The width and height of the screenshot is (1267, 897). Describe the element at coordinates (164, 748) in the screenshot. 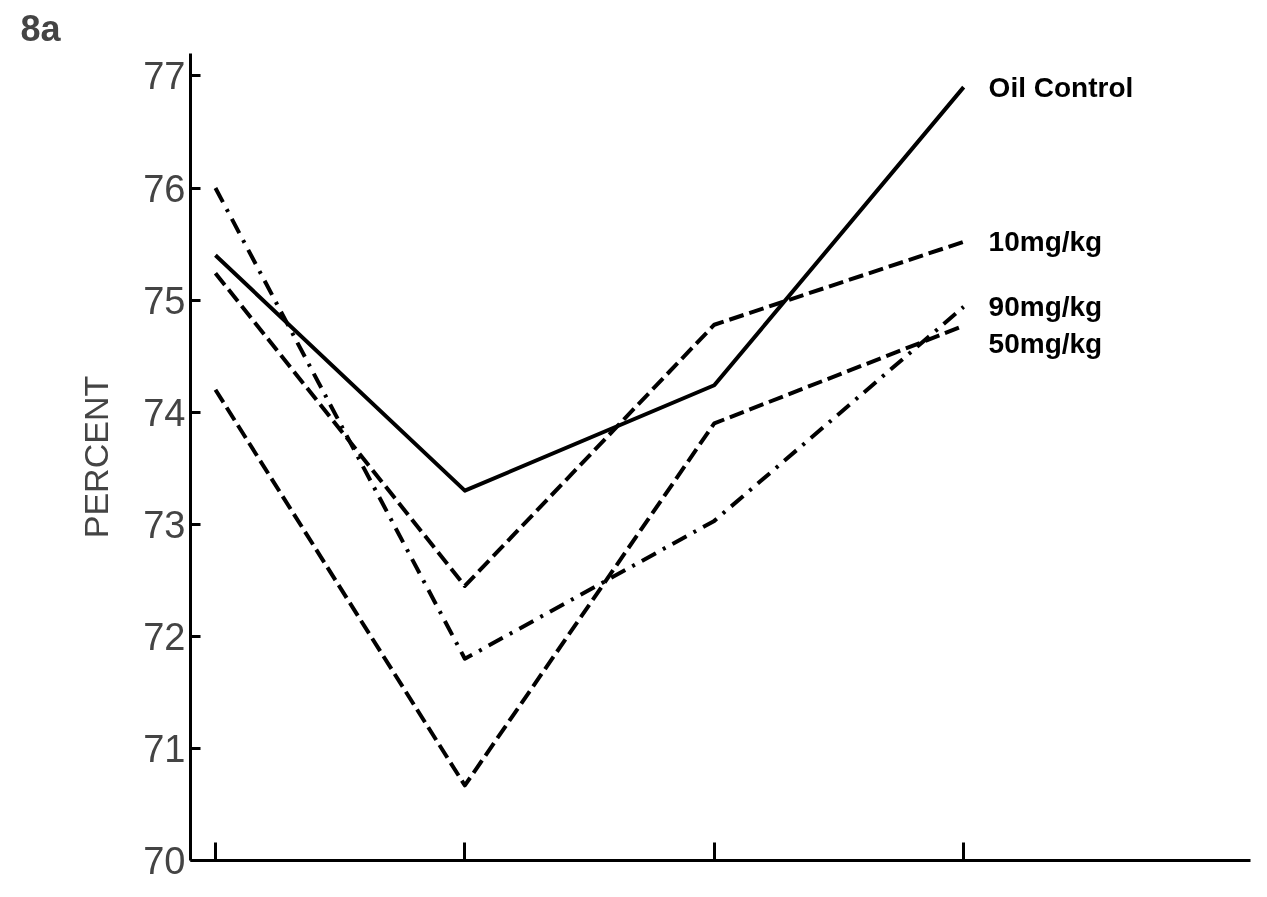

I see `y-tick-label: 71` at that location.